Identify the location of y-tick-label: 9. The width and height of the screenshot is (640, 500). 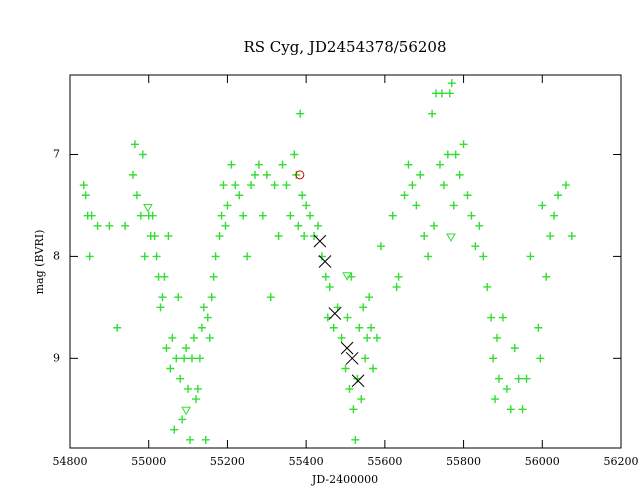
(56, 357).